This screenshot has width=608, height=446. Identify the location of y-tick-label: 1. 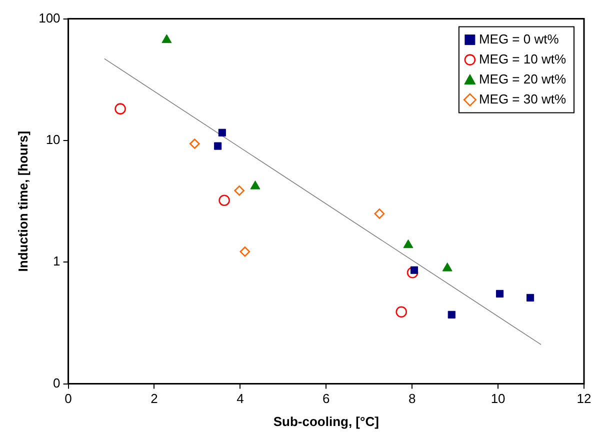
(56, 261).